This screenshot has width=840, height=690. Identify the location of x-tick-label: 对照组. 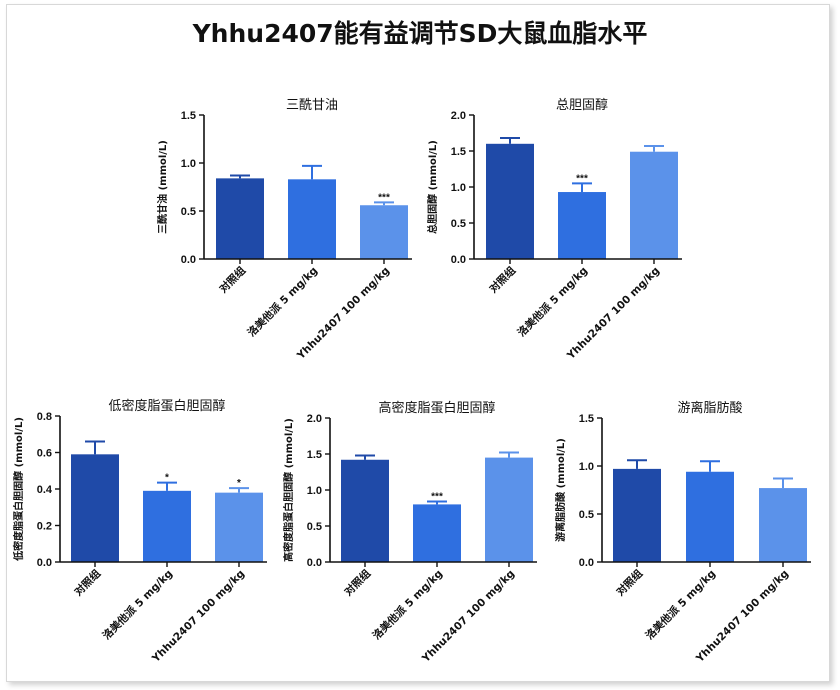
(630, 583).